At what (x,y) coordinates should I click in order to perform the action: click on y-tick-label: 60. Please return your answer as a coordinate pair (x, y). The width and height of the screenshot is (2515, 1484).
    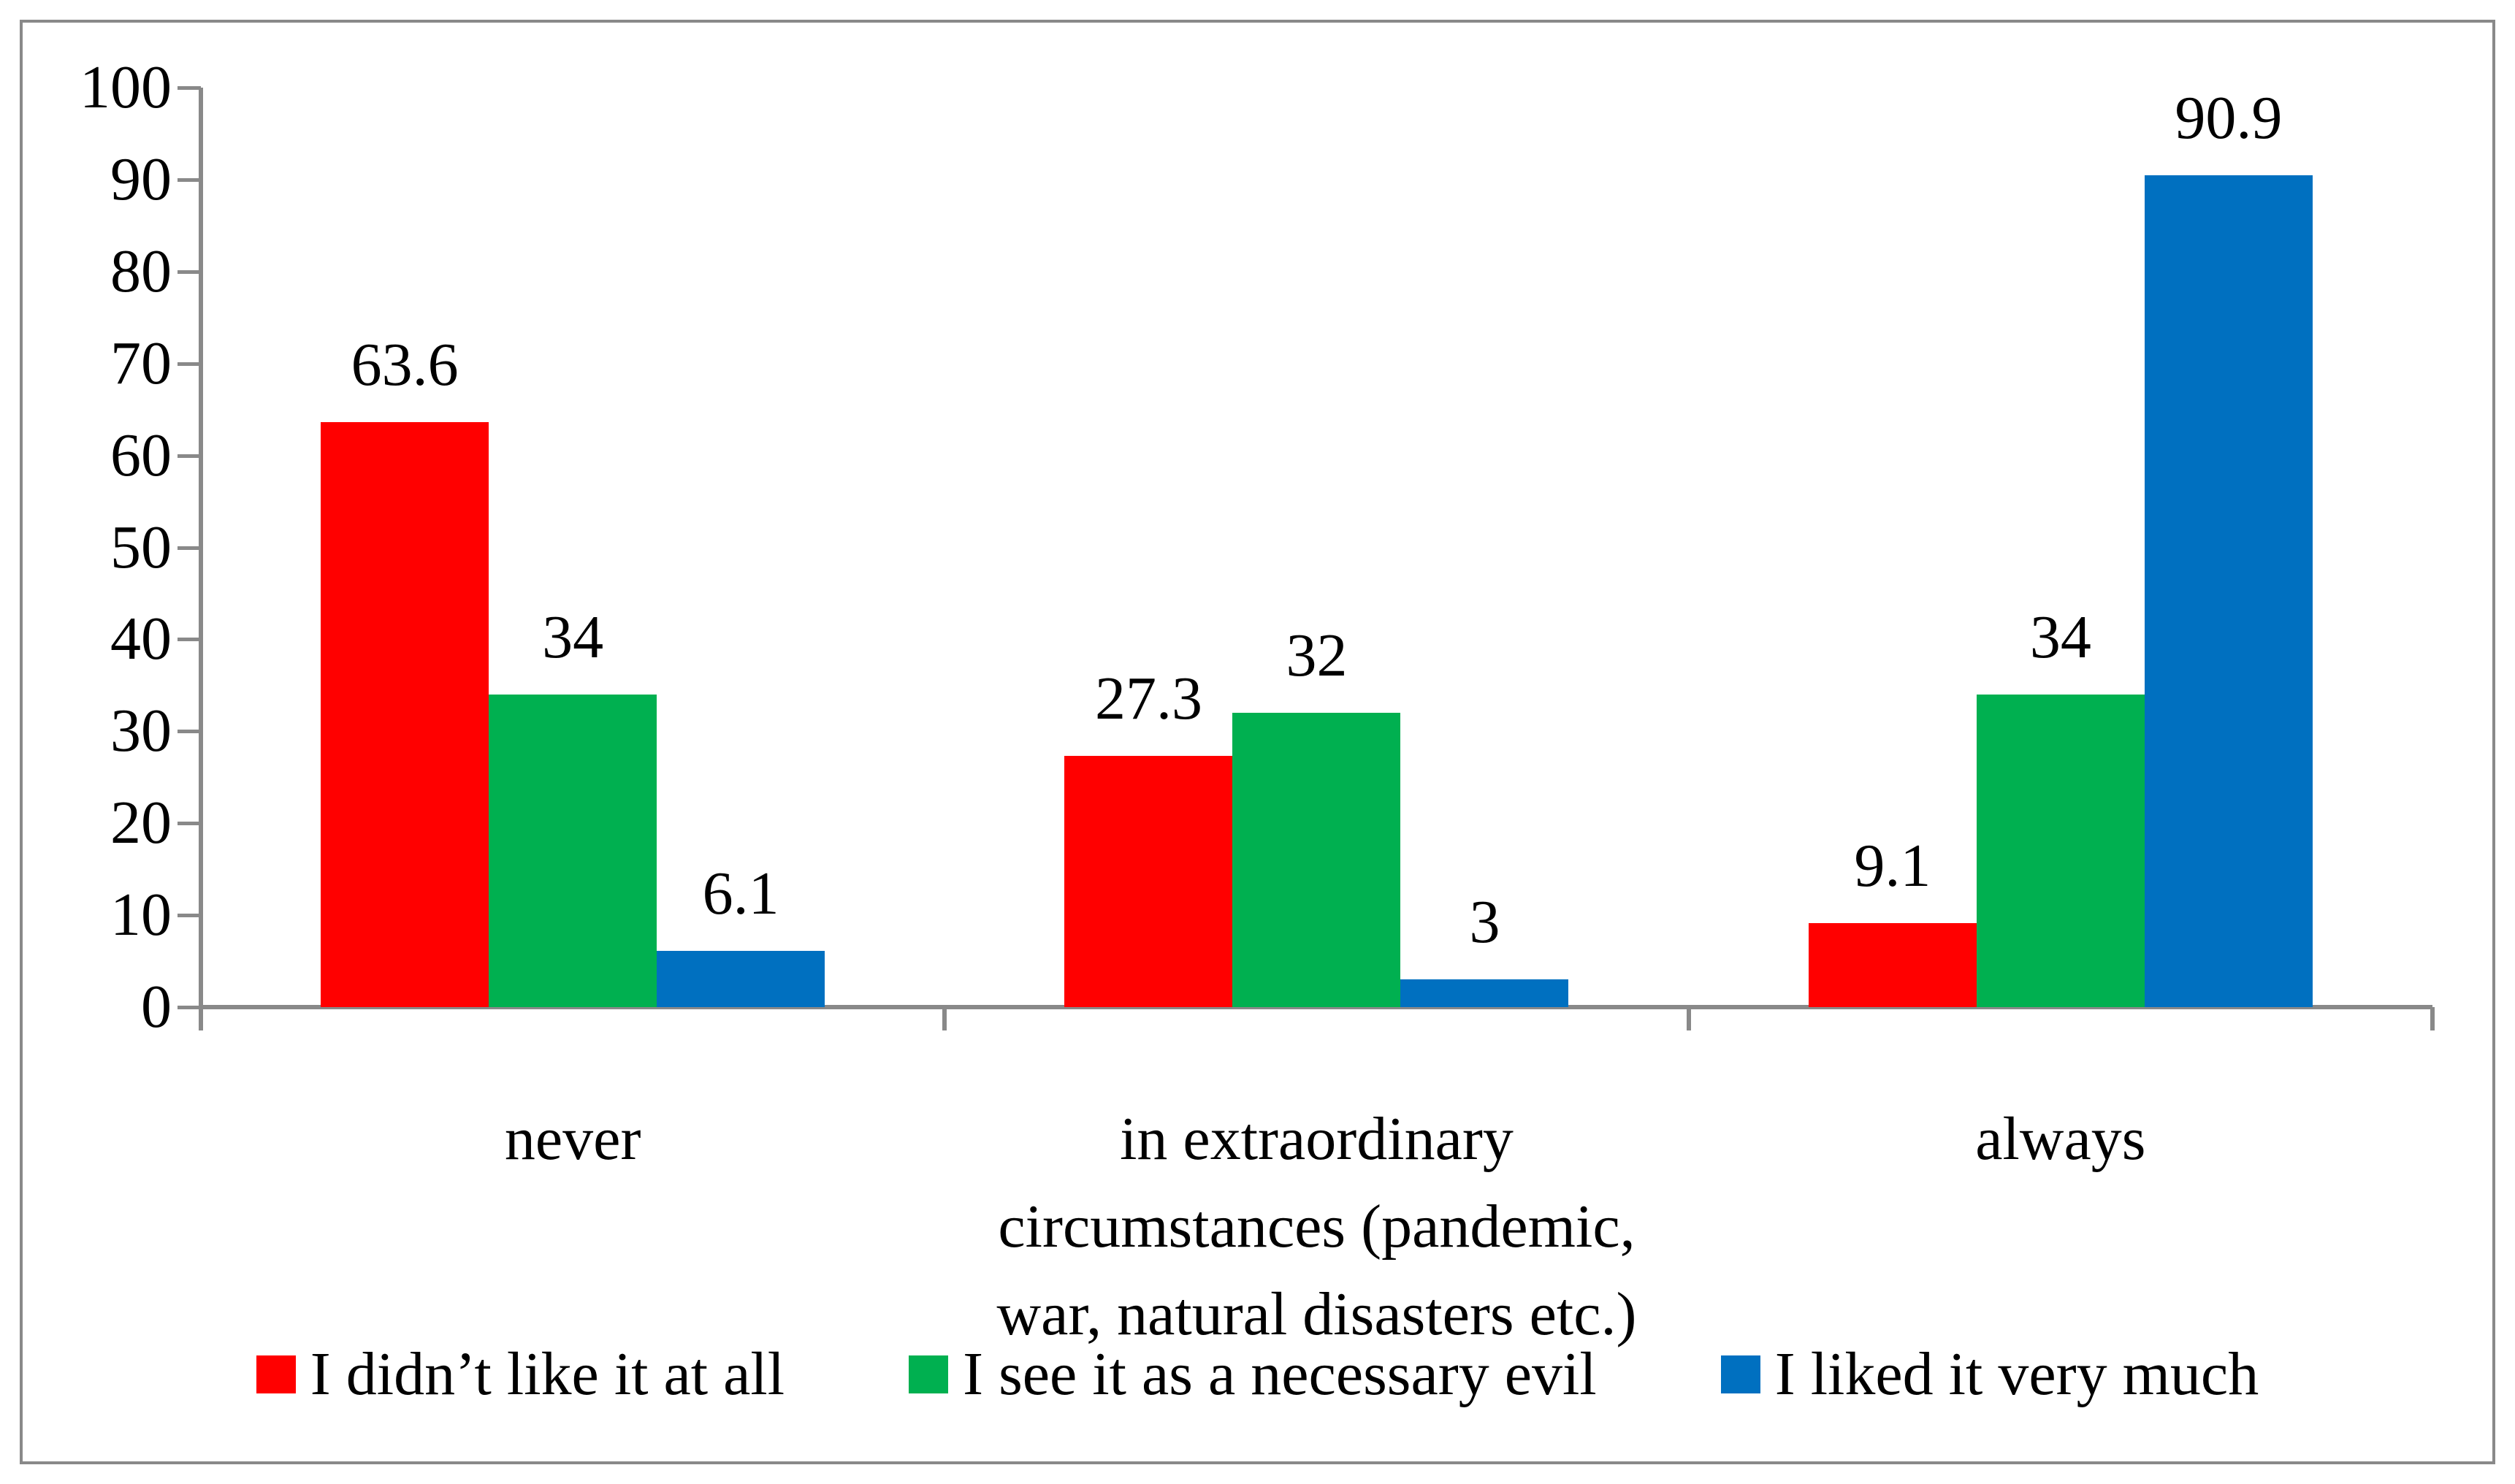
    Looking at the image, I should click on (141, 455).